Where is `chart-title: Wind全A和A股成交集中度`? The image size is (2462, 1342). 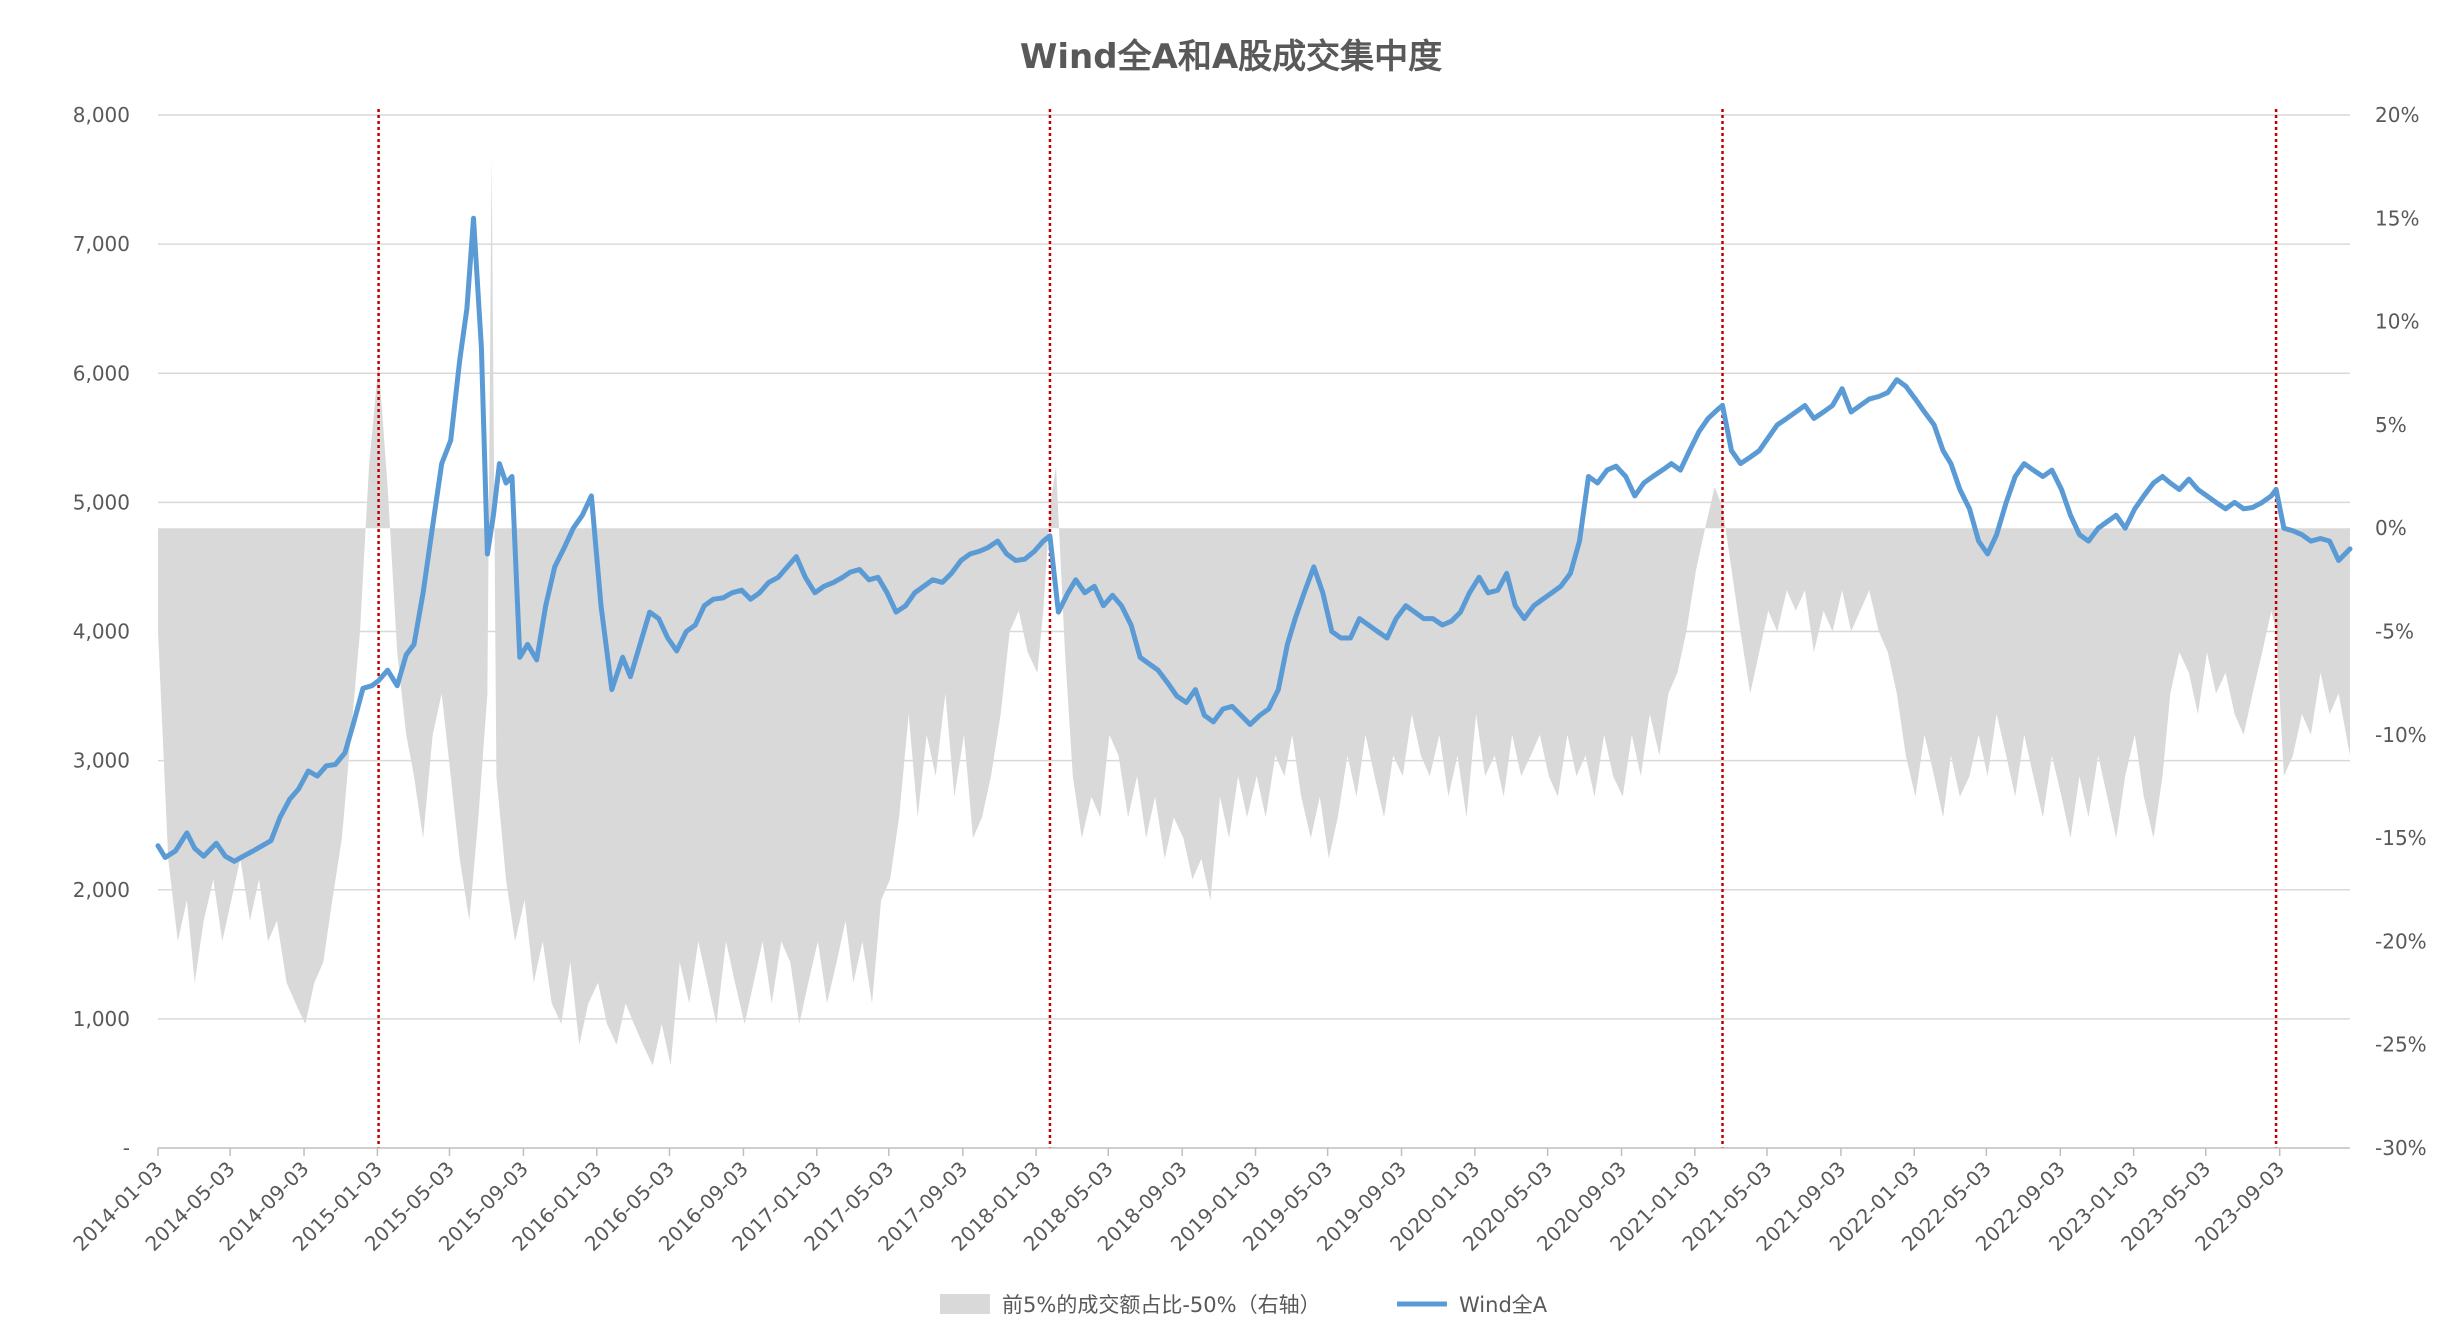 chart-title: Wind全A和A股成交集中度 is located at coordinates (1231, 57).